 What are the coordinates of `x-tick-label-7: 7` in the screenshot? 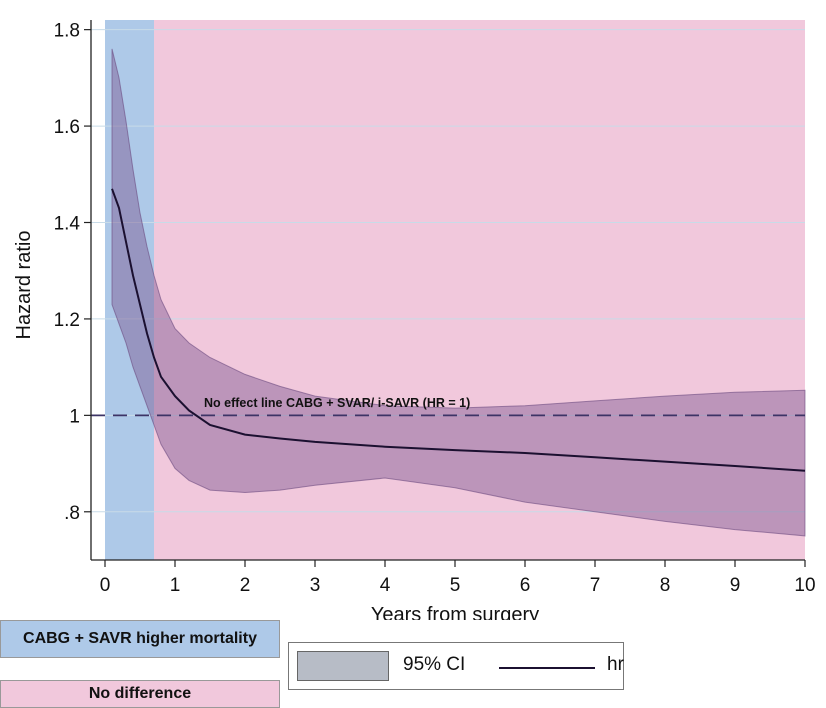 It's located at (595, 585).